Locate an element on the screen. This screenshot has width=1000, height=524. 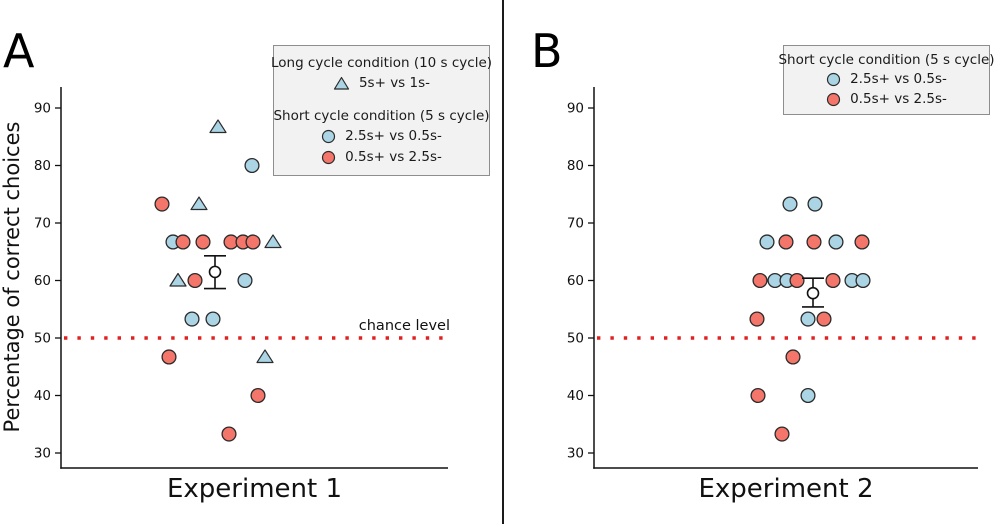
legend-triangle-marker-icon is located at coordinates (341, 83).